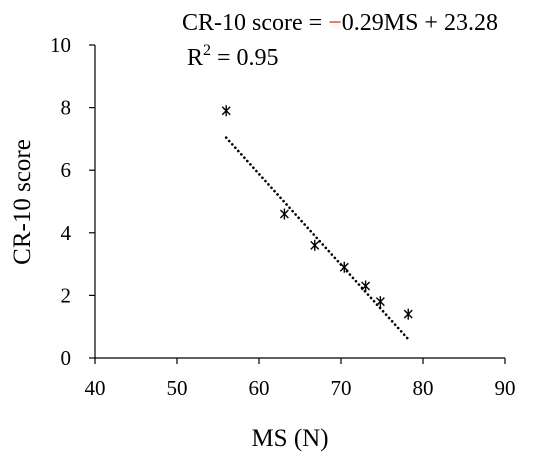 Image resolution: width=550 pixels, height=461 pixels. What do you see at coordinates (423, 388) in the screenshot?
I see `x-tick-label: 80` at bounding box center [423, 388].